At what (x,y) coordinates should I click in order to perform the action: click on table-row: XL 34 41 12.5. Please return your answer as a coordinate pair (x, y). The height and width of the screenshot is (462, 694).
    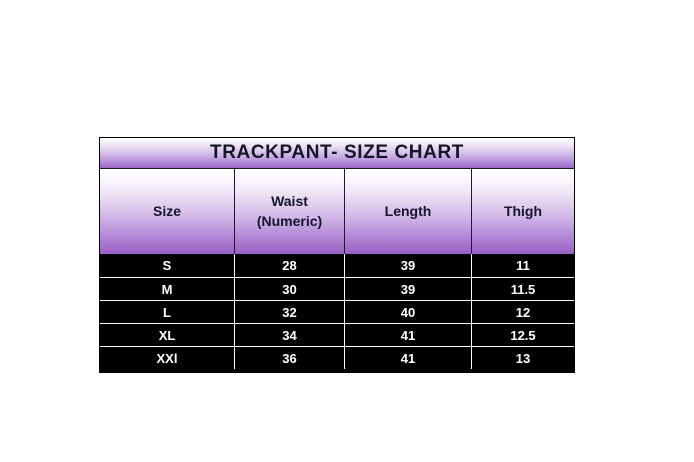
    Looking at the image, I should click on (337, 334).